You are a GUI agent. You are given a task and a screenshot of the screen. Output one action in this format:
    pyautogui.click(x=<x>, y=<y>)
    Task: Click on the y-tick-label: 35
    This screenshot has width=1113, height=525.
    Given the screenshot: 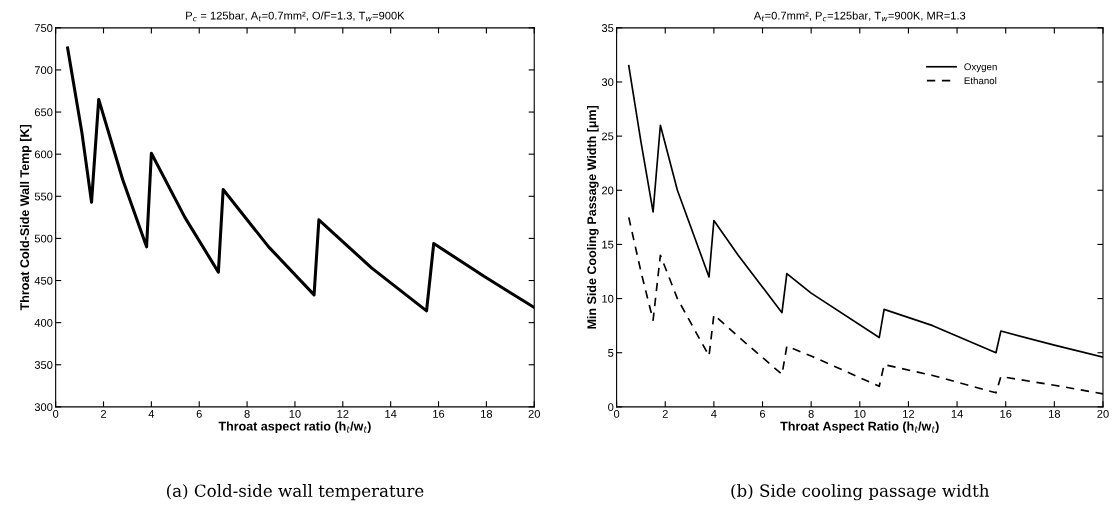 What is the action you would take?
    pyautogui.click(x=607, y=28)
    